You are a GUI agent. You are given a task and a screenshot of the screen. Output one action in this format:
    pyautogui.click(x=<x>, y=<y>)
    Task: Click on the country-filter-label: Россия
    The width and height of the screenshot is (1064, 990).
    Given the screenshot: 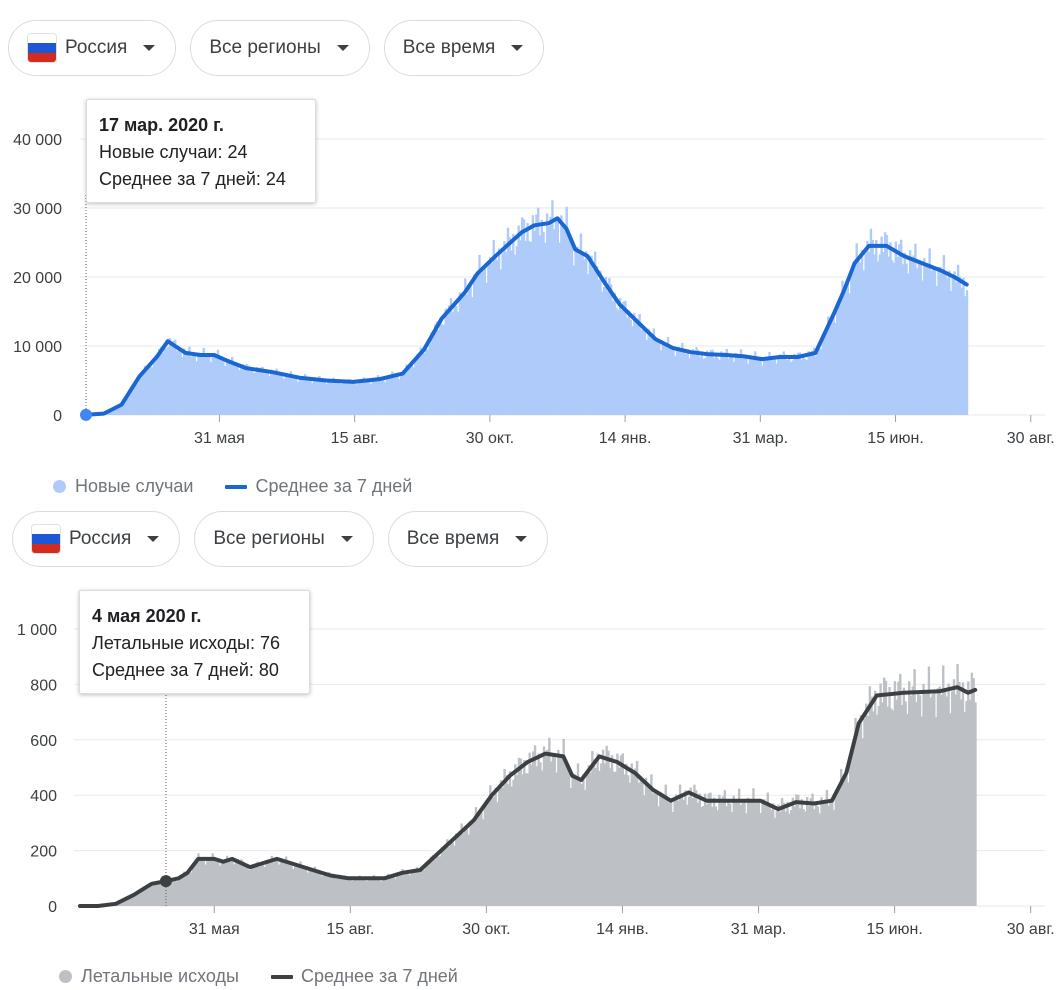 What is the action you would take?
    pyautogui.click(x=96, y=47)
    